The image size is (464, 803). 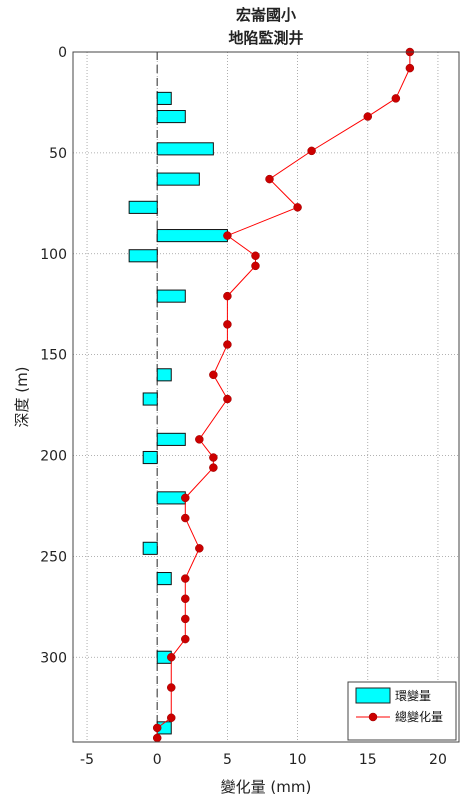 I want to click on y-tick-5: 250, so click(x=53, y=557).